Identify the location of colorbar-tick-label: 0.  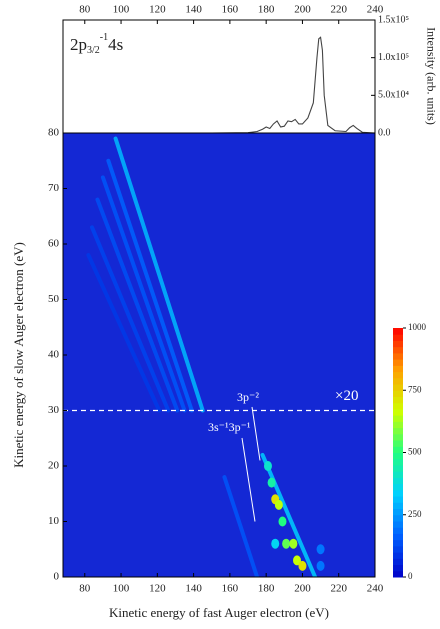
(410, 576).